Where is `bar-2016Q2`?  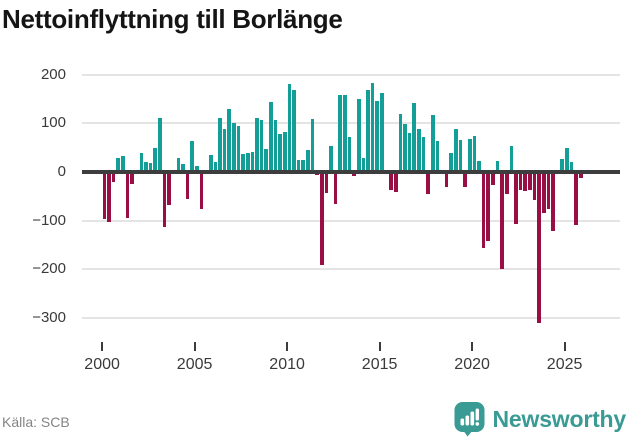
bar-2016Q2 is located at coordinates (405, 147).